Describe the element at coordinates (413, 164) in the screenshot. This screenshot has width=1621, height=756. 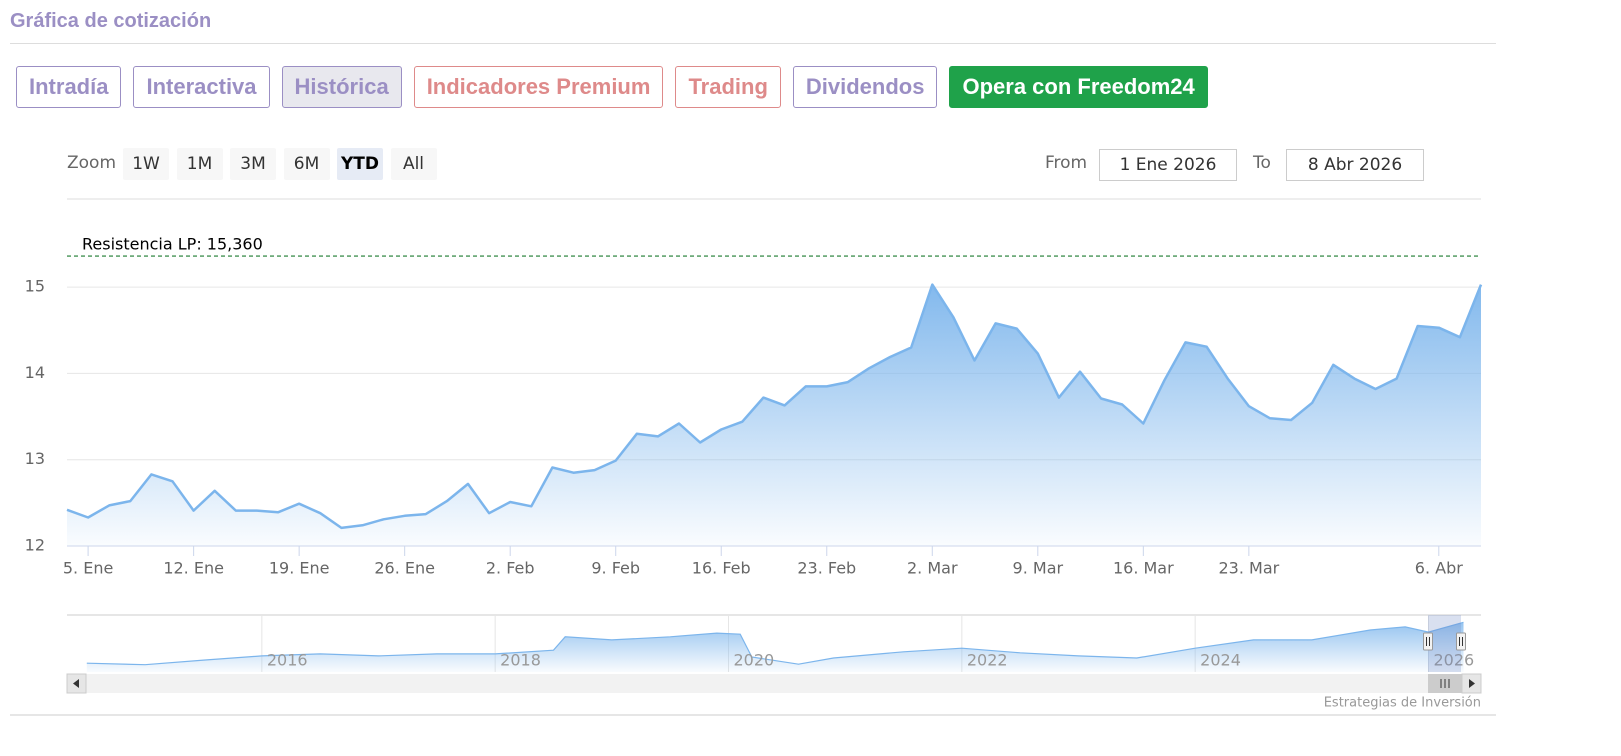
I see `zoom-button: All` at that location.